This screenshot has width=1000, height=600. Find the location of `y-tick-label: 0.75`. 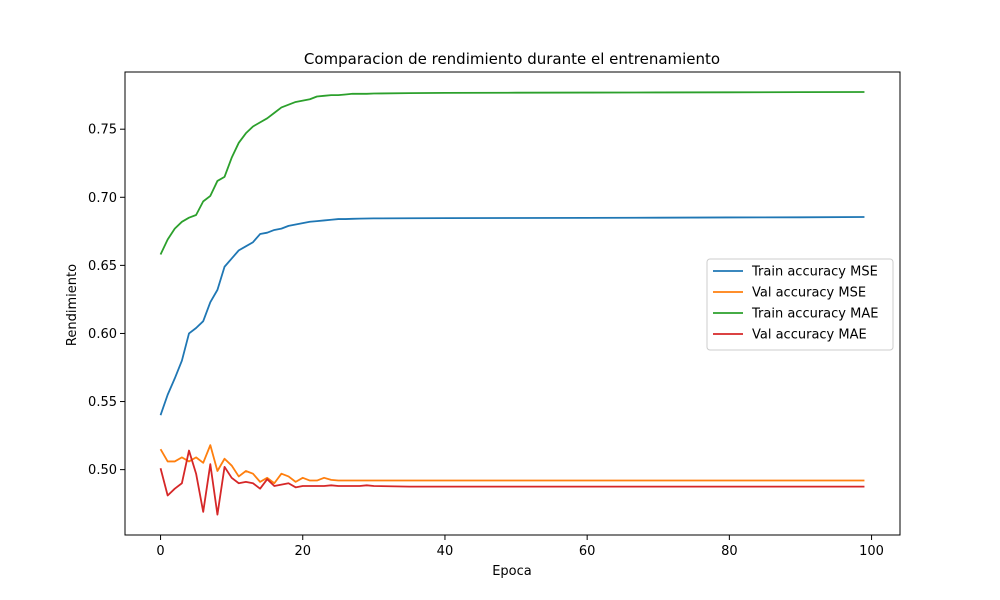

y-tick-label: 0.75 is located at coordinates (102, 130).